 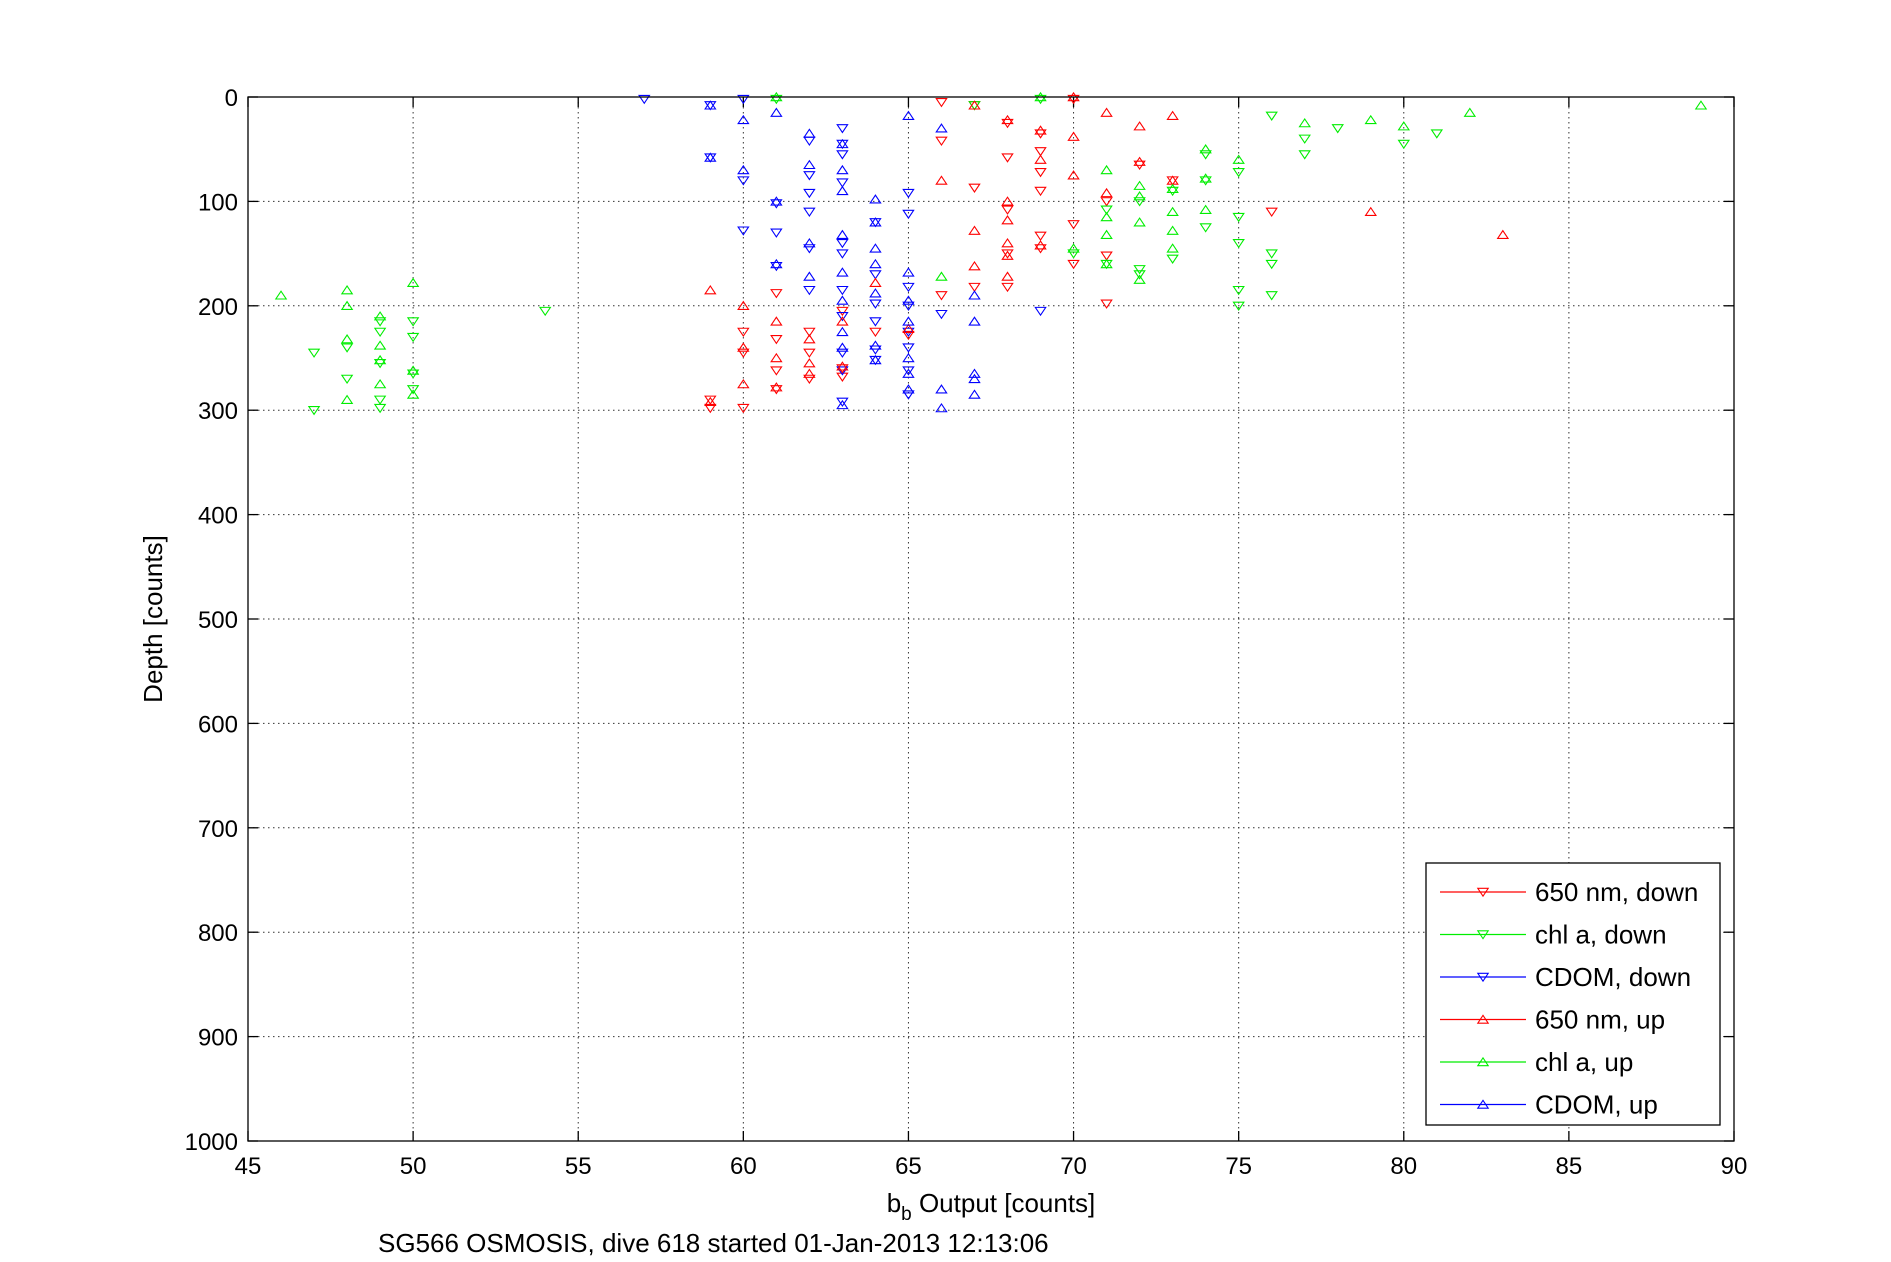 I want to click on x-tick-label: 90, so click(x=1734, y=1166).